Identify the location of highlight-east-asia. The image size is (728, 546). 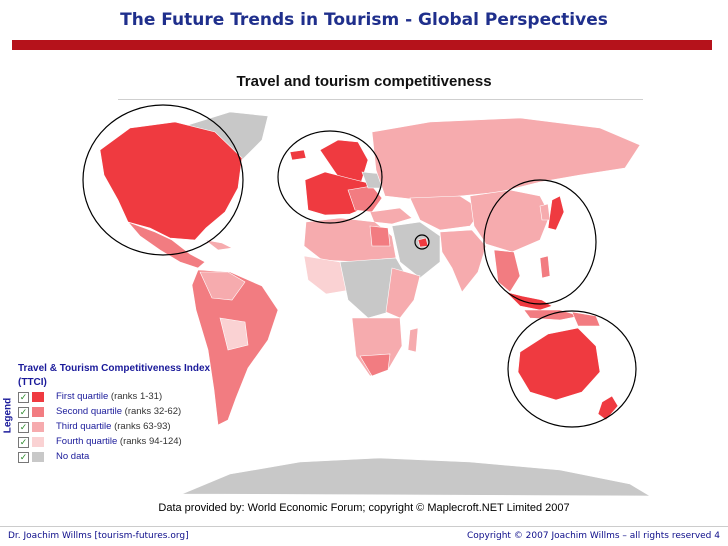
(540, 242).